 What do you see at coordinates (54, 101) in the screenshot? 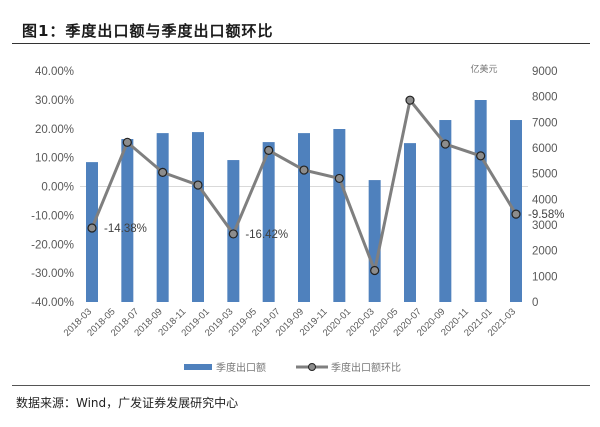
I see `left-axis-tick: 30.00%` at bounding box center [54, 101].